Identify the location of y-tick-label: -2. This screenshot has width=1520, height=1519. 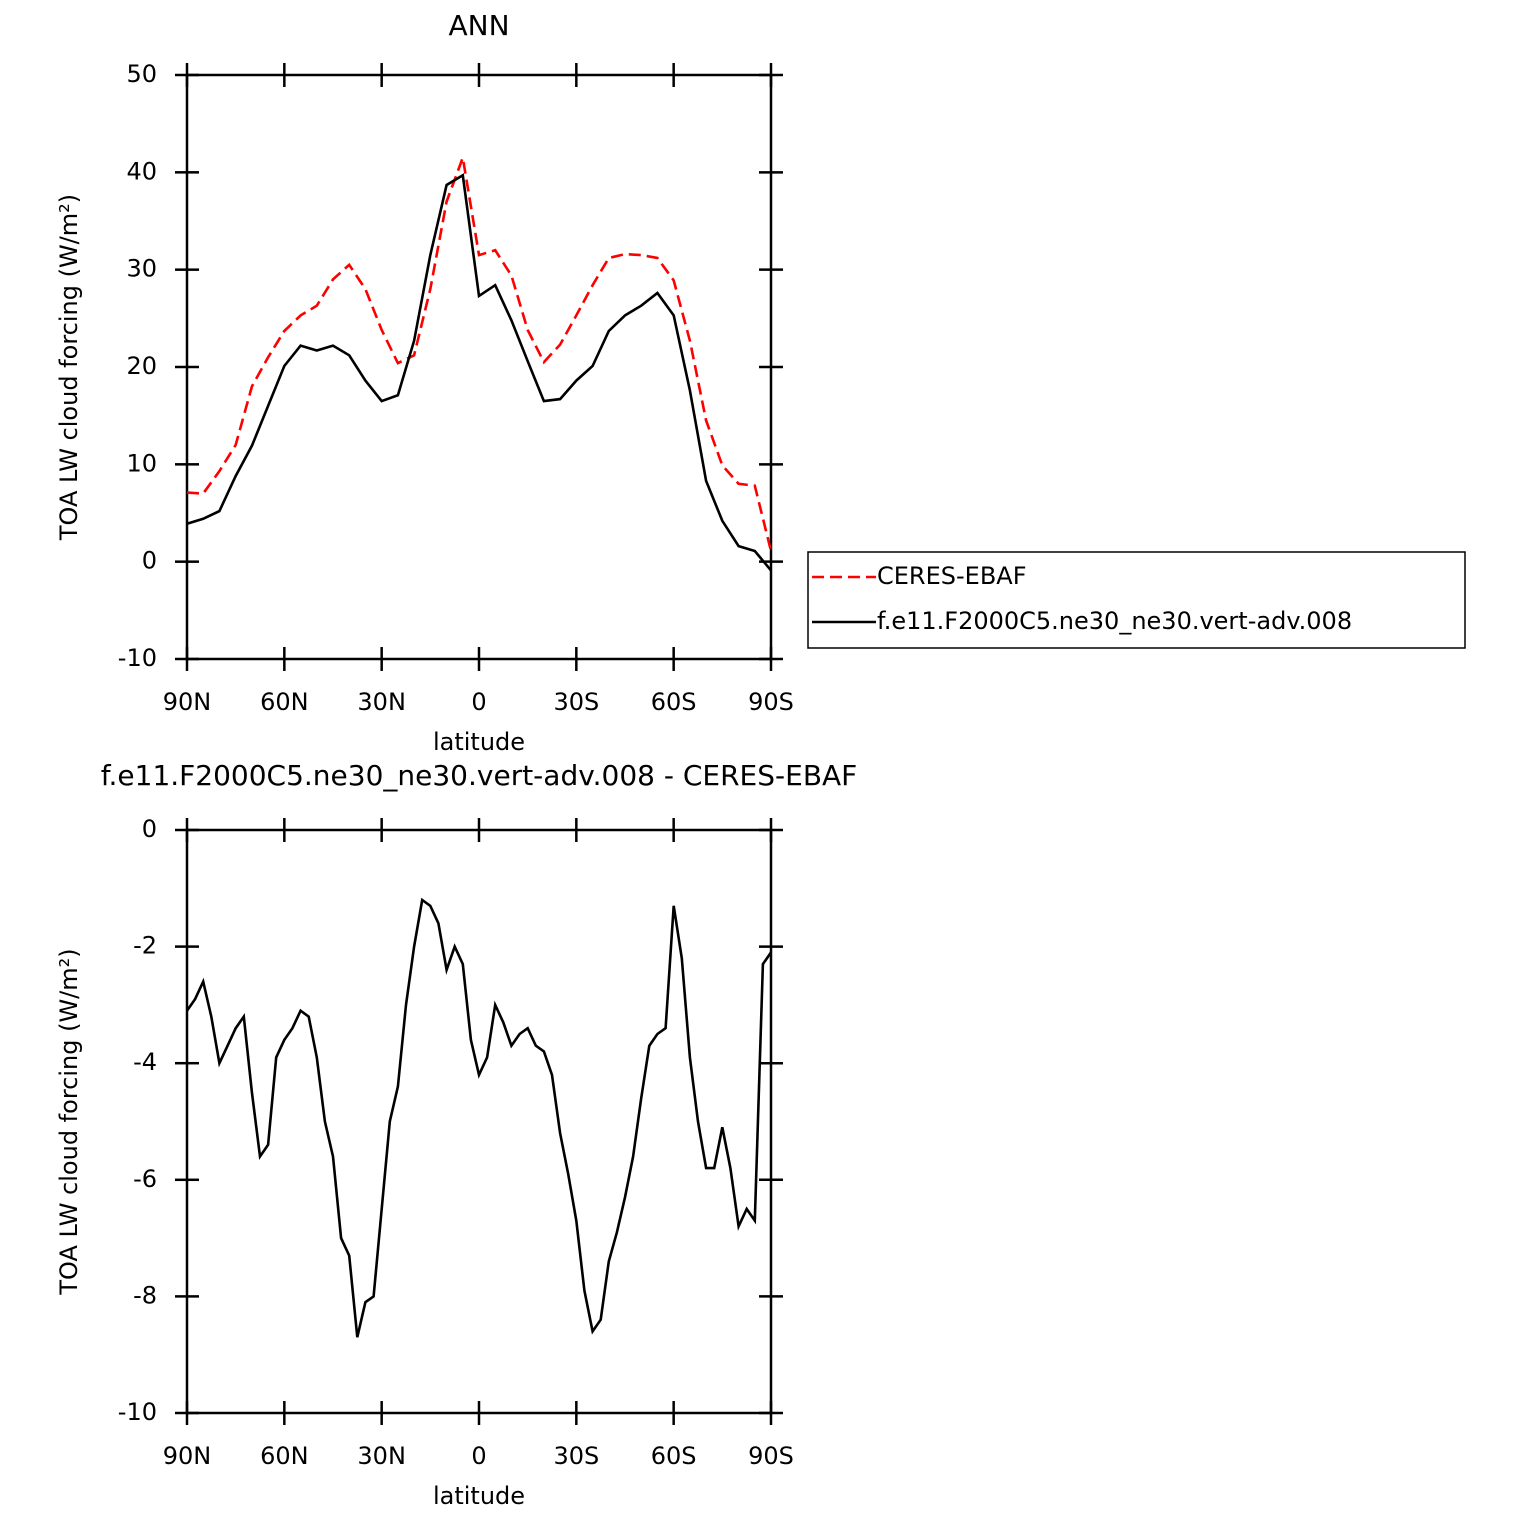
(145, 946).